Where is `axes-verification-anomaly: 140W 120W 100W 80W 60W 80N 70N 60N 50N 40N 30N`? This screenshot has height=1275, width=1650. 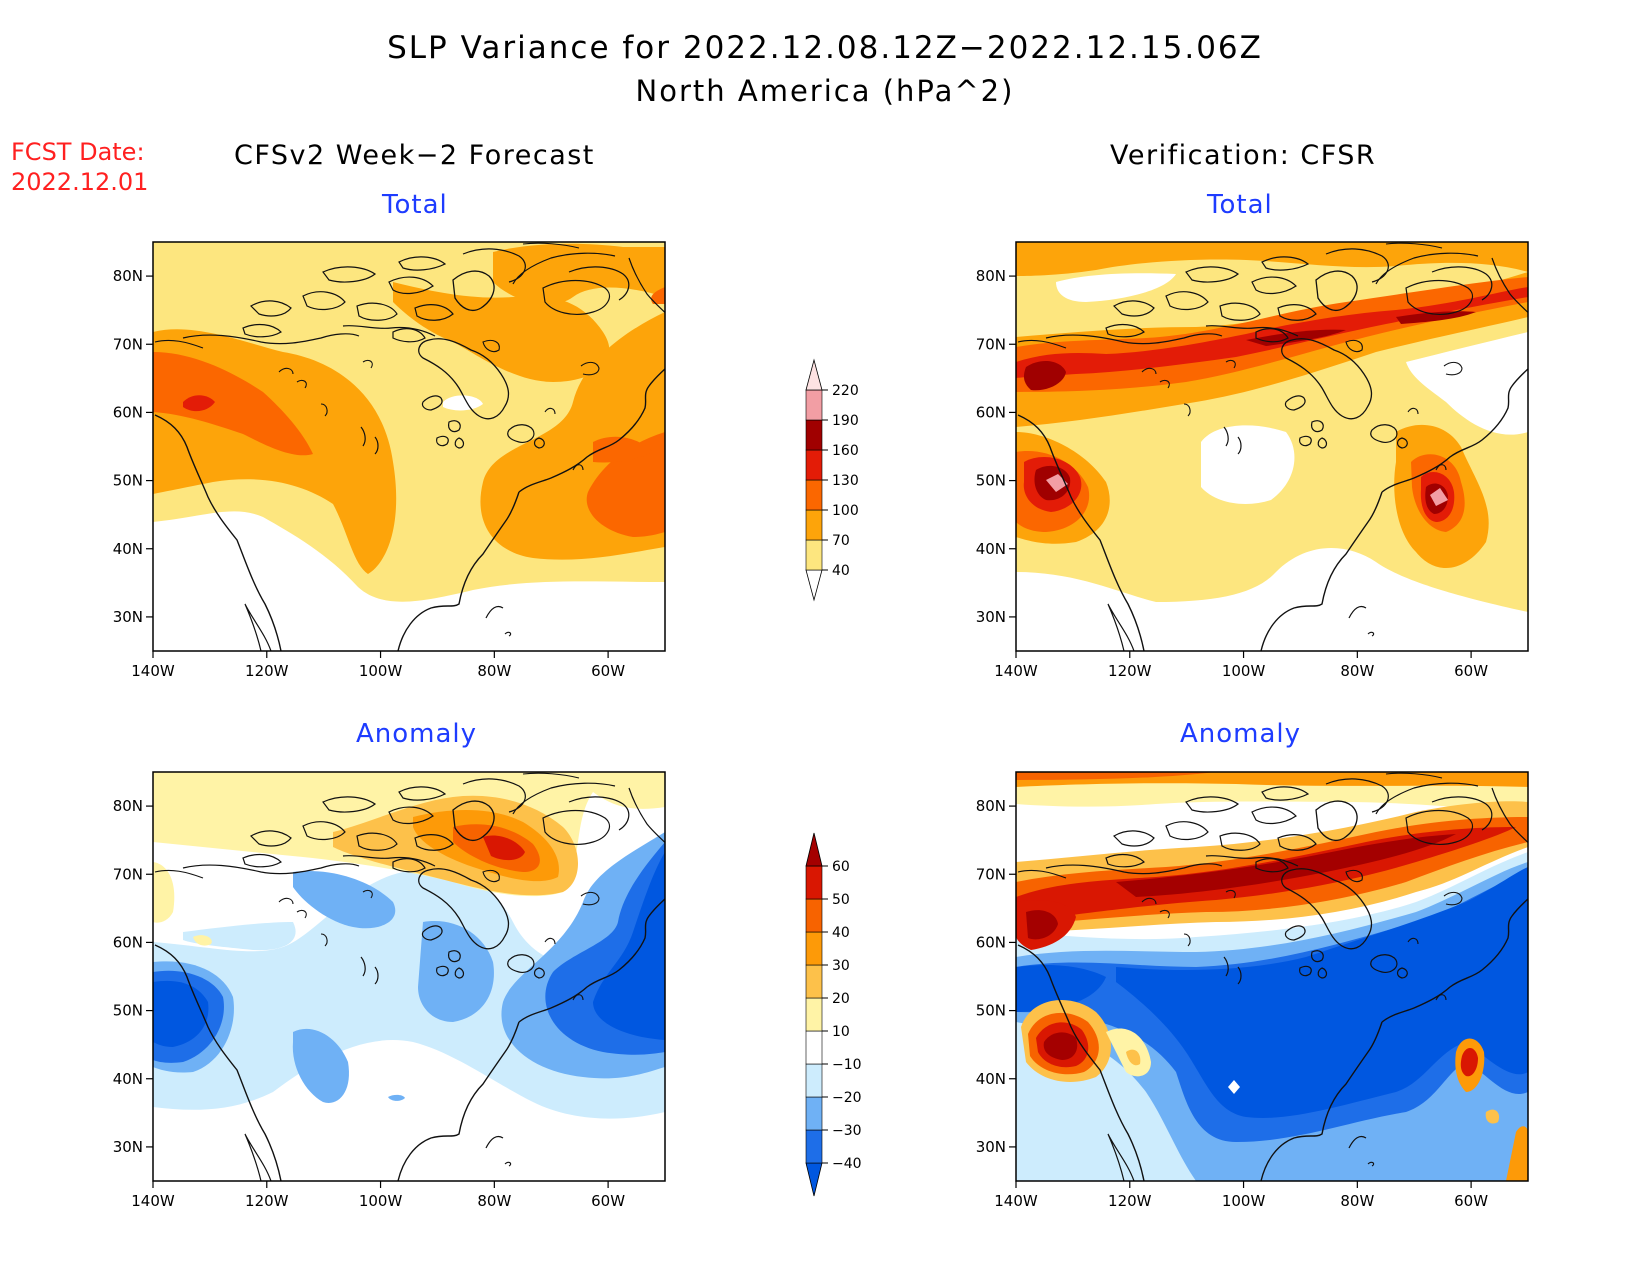
axes-verification-anomaly: 140W 120W 100W 80W 60W 80N 70N 60N 50N 40N 30N is located at coordinates (1232, 1003).